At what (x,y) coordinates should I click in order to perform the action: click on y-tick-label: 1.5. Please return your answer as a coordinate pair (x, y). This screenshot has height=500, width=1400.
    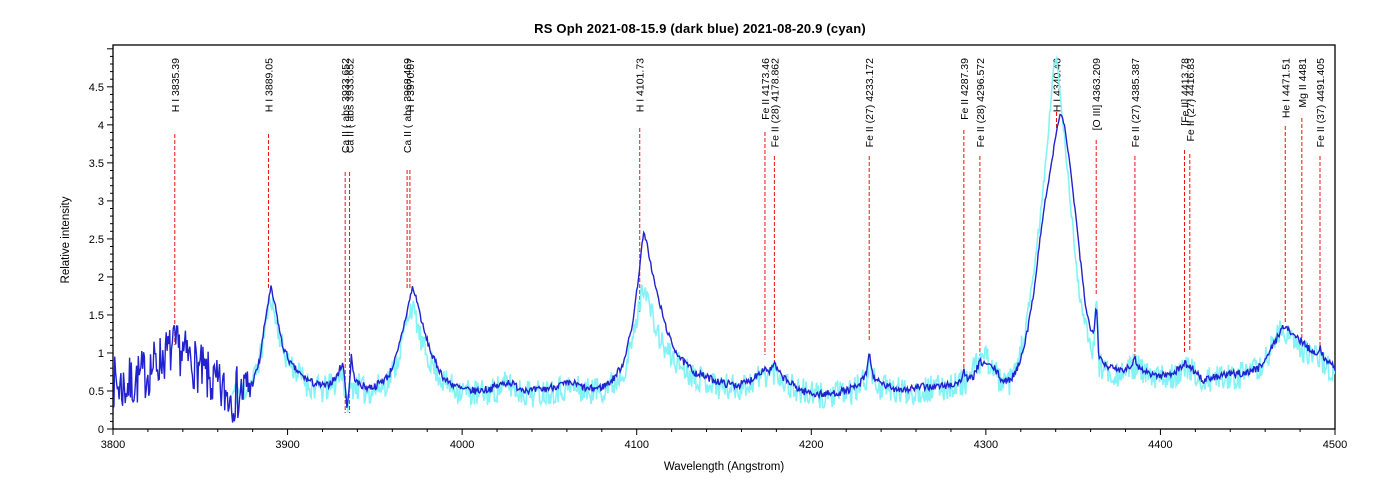
    Looking at the image, I should click on (96, 316).